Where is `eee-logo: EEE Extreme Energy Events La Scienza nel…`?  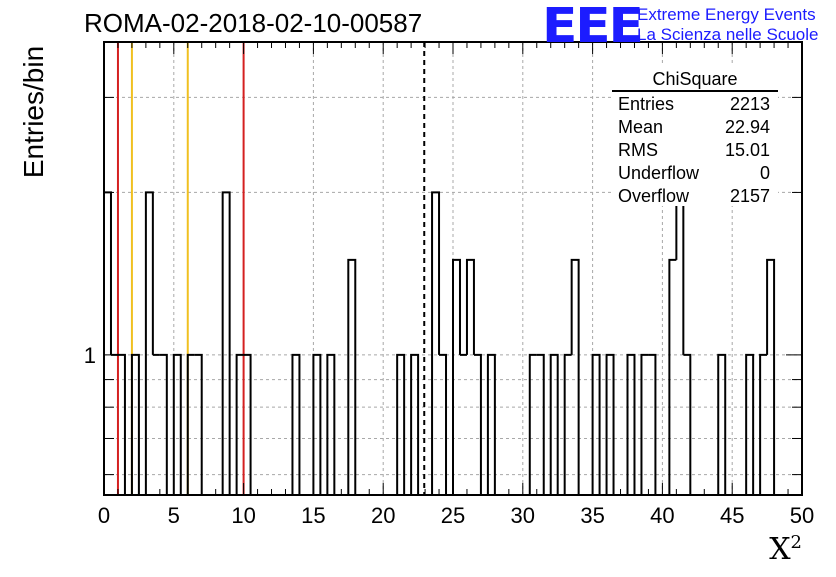
eee-logo: EEE Extreme Energy Events La Scienza nel… is located at coordinates (687, 27).